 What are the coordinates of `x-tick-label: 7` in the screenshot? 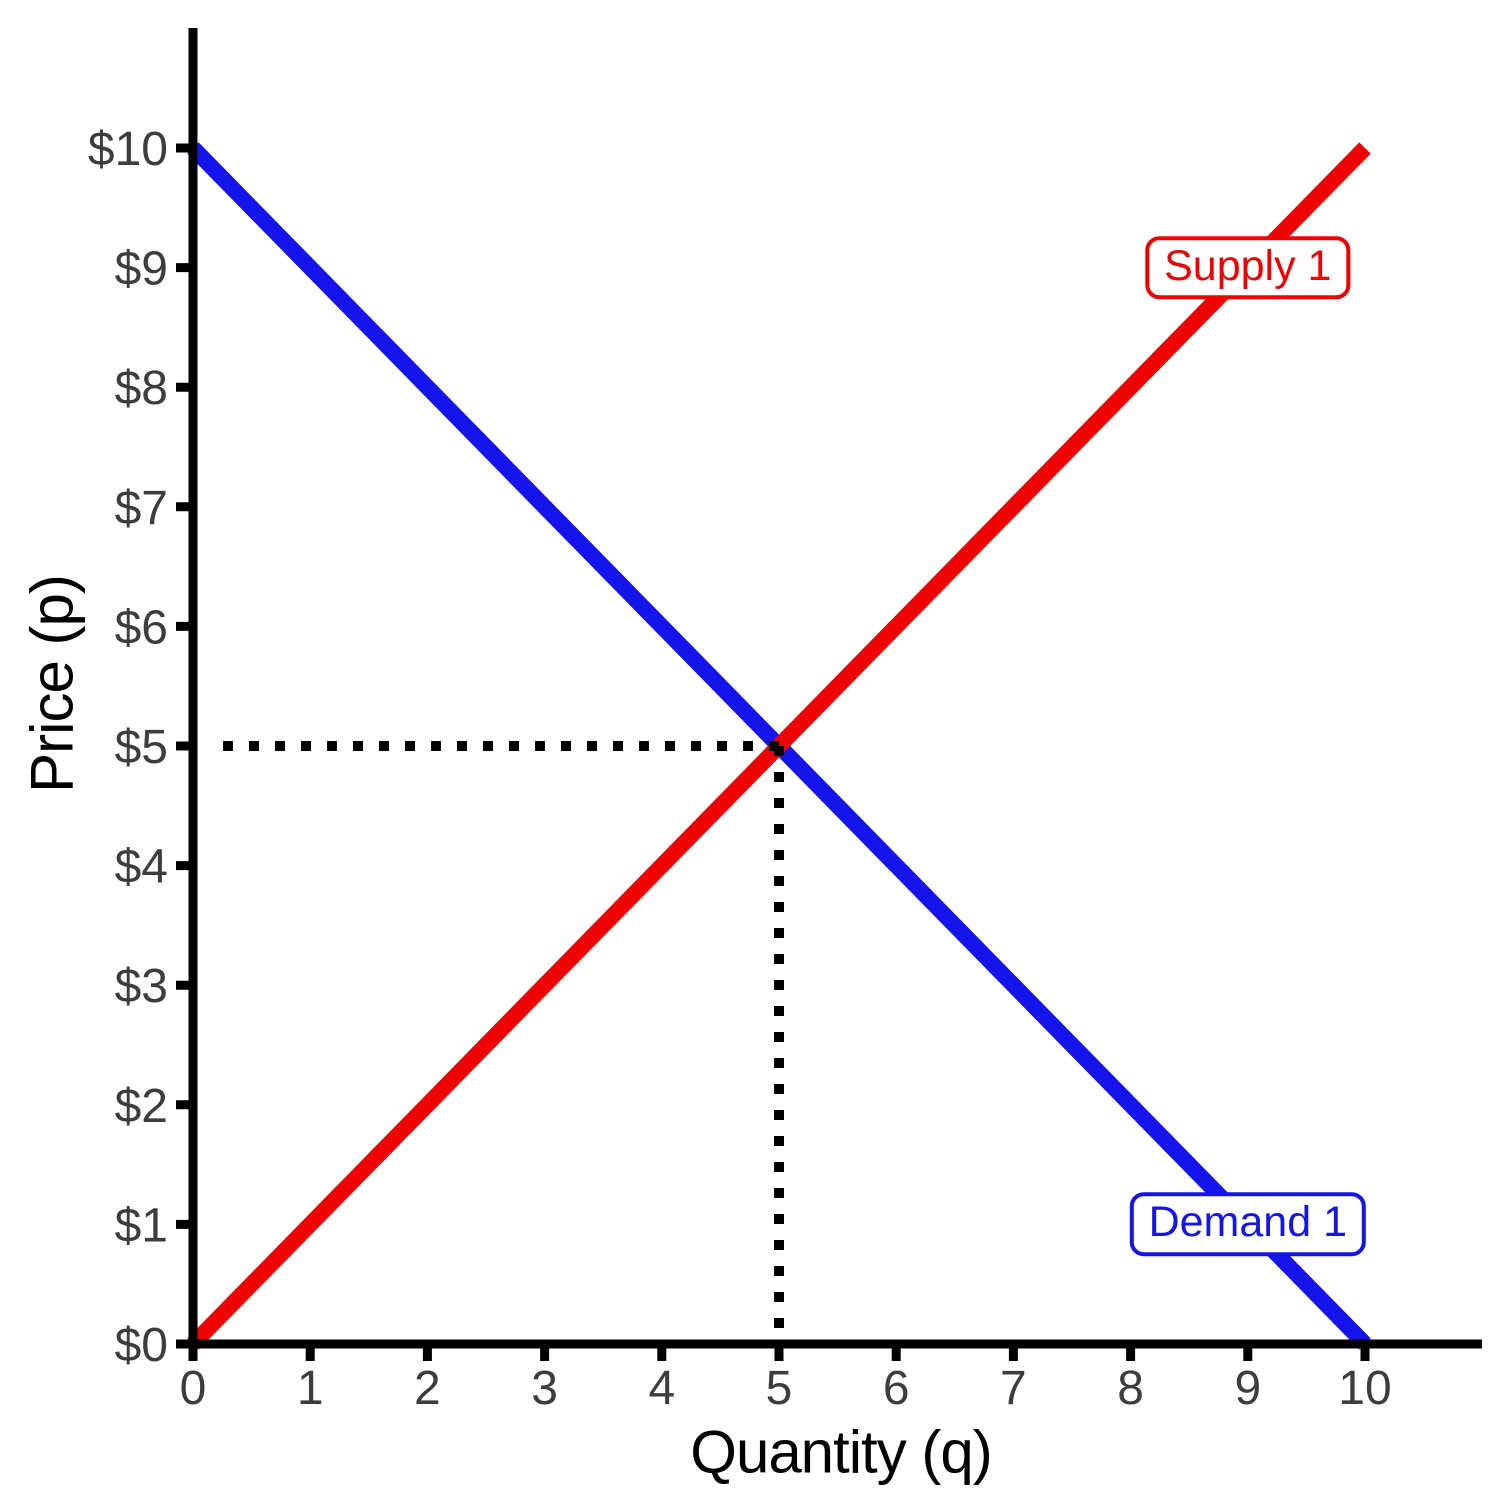 It's located at (1013, 1388).